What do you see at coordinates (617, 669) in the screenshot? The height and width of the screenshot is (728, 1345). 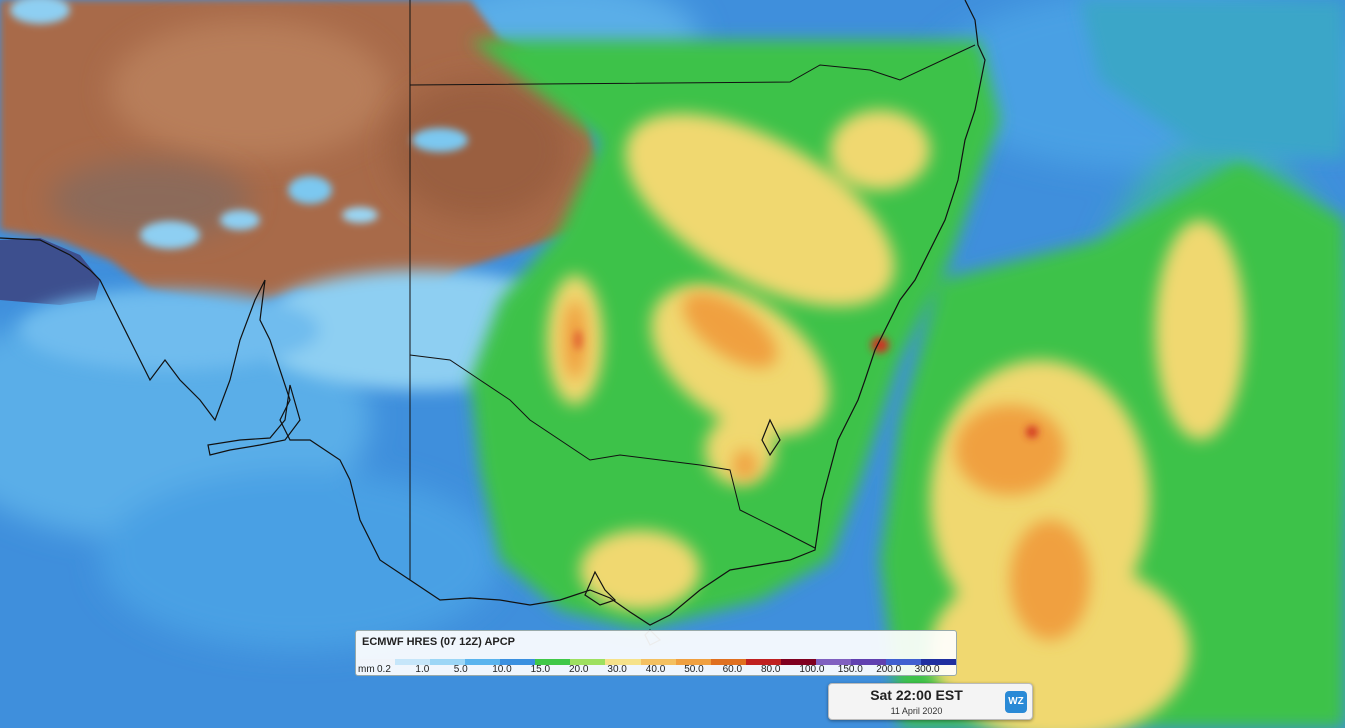 I see `legend-value: 30.0` at bounding box center [617, 669].